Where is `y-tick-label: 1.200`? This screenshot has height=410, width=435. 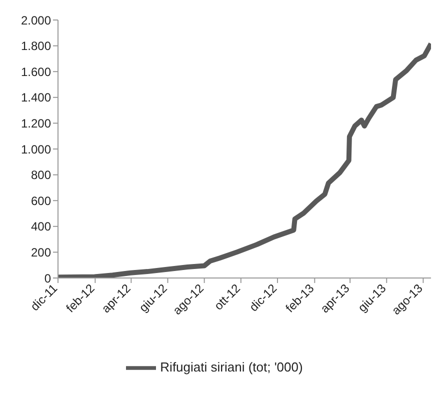
y-tick-label: 1.200 is located at coordinates (36, 123).